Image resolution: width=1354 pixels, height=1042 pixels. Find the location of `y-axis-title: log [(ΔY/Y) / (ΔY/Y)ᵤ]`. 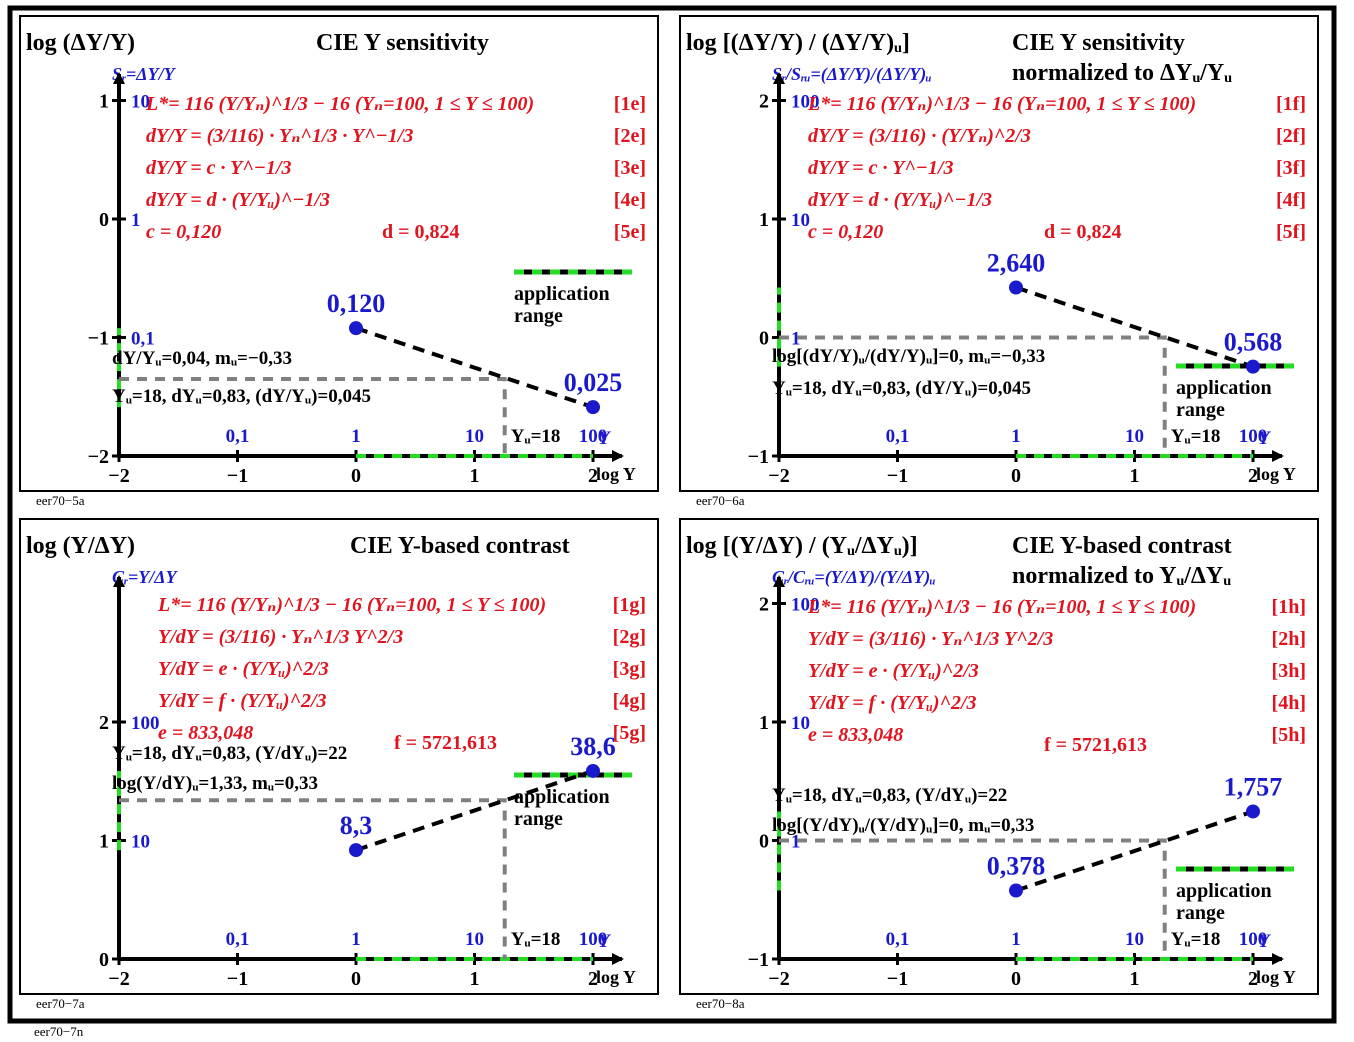

y-axis-title: log [(ΔY/Y) / (ΔY/Y)ᵤ] is located at coordinates (798, 43).